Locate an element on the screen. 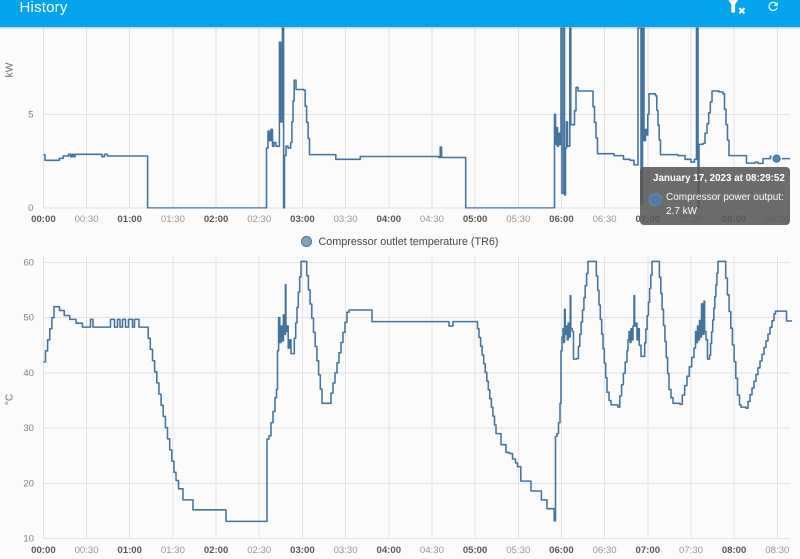 The width and height of the screenshot is (800, 559). svg-text: 30 is located at coordinates (28, 428).